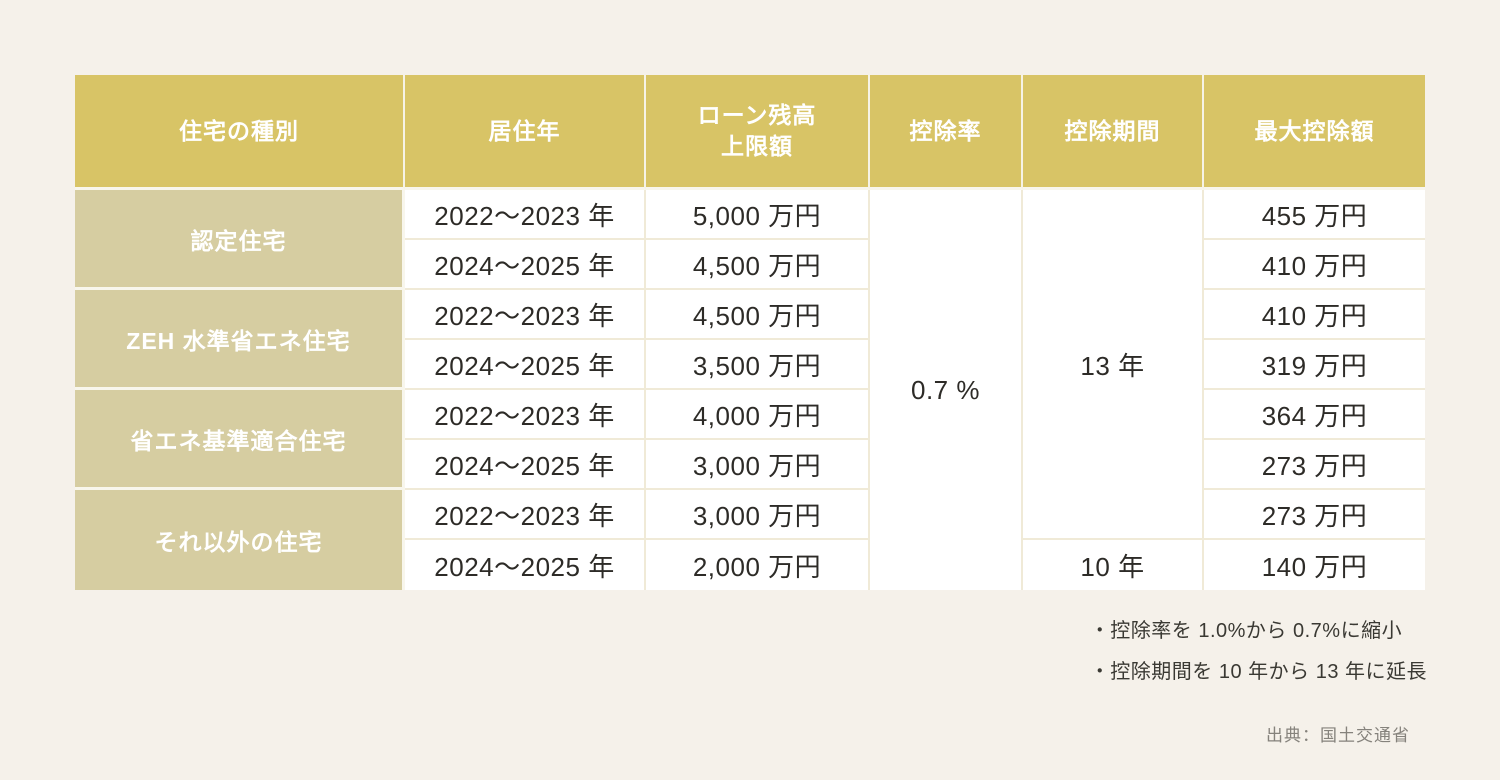  What do you see at coordinates (757, 115) in the screenshot?
I see `header-loan-limit-line1: ローン残高` at bounding box center [757, 115].